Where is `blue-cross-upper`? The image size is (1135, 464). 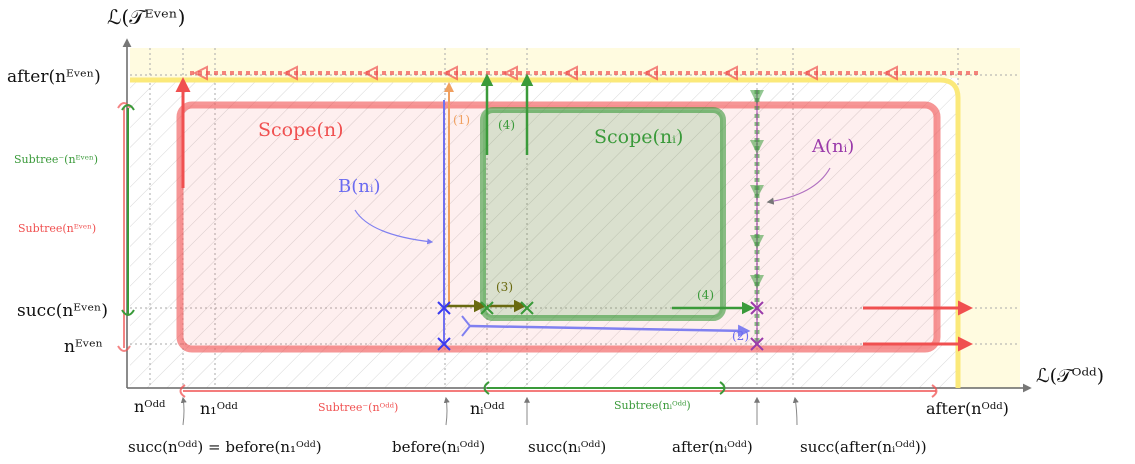 blue-cross-upper is located at coordinates (444, 308).